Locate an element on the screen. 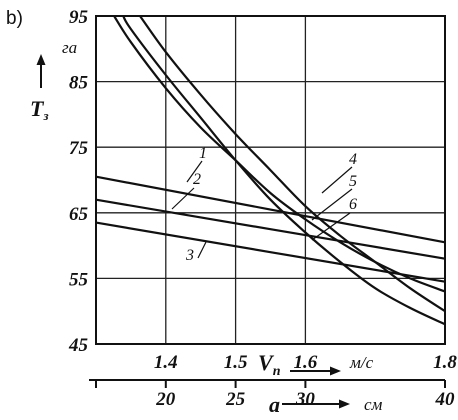  x-top-tick-label-0: 1.4 is located at coordinates (166, 362).